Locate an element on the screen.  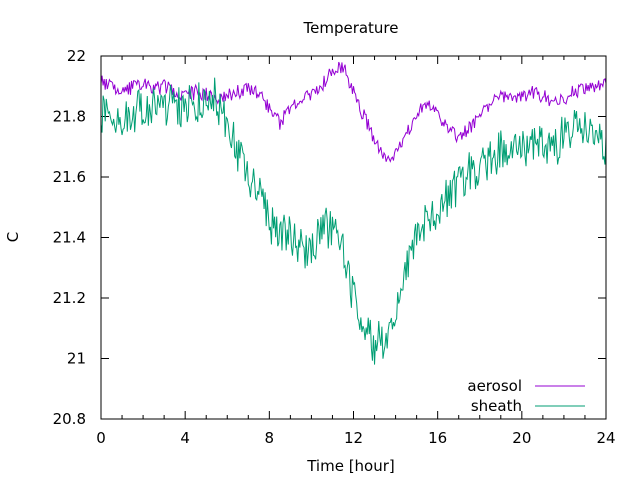
y-tick-label: 21.2 is located at coordinates (69, 298).